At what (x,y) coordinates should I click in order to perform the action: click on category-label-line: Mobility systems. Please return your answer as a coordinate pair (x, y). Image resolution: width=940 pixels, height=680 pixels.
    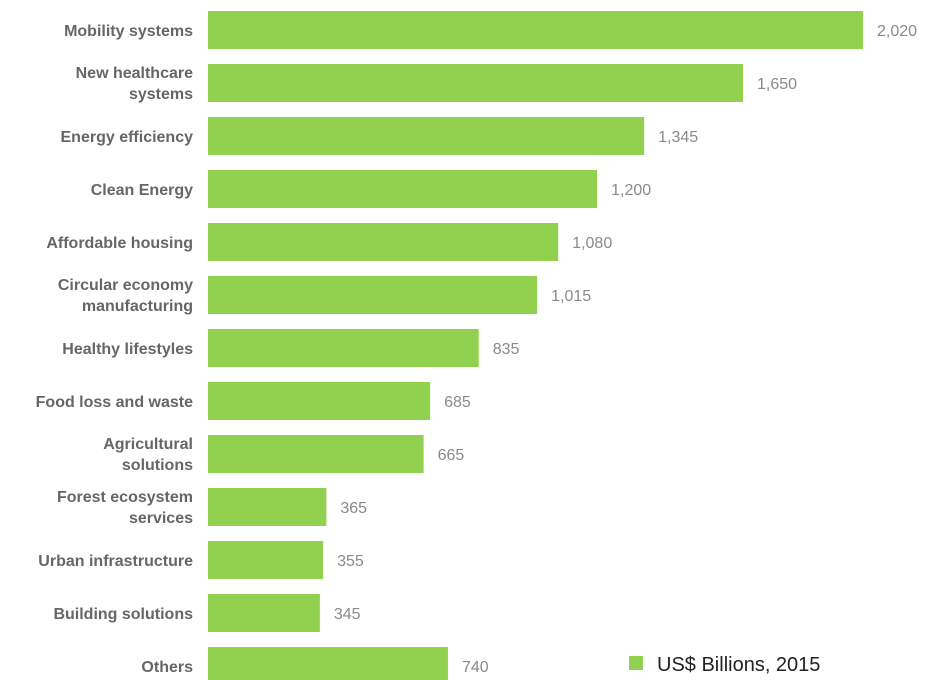
    Looking at the image, I should click on (128, 31).